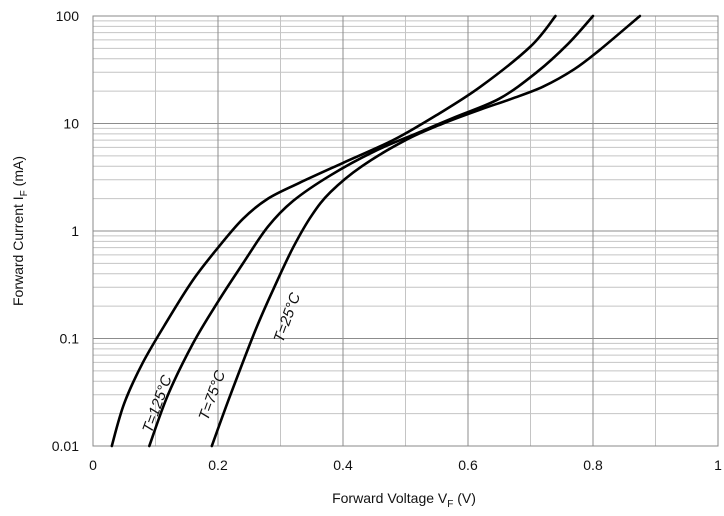  Describe the element at coordinates (68, 16) in the screenshot. I see `y-tick-label: 100` at that location.